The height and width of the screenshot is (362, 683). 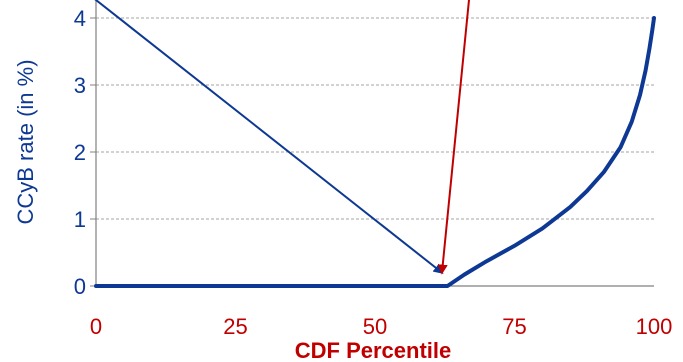 What do you see at coordinates (80, 152) in the screenshot?
I see `y-tick-label-2: 2` at bounding box center [80, 152].